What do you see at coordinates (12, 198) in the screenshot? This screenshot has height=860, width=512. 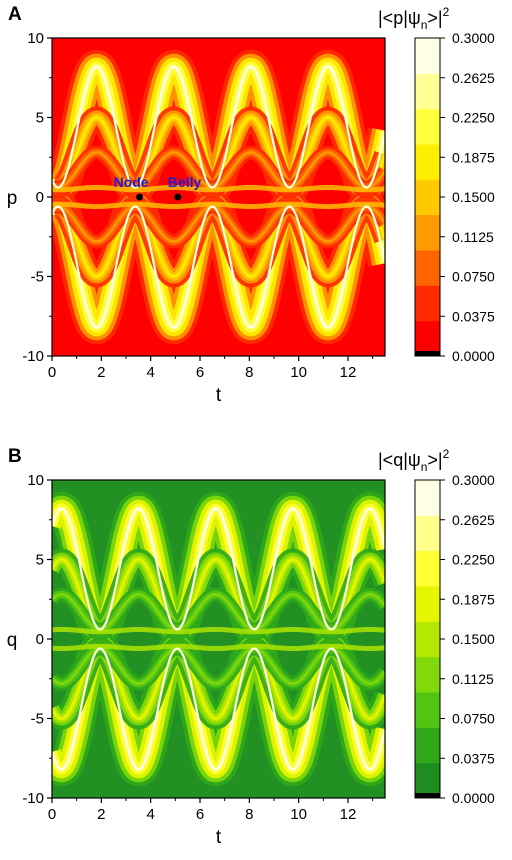 I see `y-axis-label: p` at bounding box center [12, 198].